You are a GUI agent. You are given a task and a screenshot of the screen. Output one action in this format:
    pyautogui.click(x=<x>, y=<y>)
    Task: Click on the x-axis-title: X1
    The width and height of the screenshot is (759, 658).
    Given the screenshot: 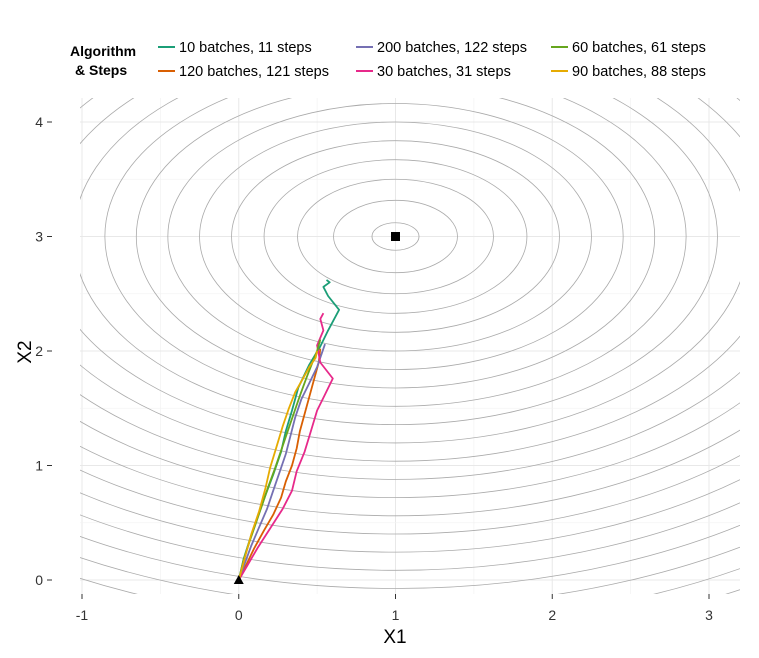 What is the action you would take?
    pyautogui.click(x=394, y=637)
    